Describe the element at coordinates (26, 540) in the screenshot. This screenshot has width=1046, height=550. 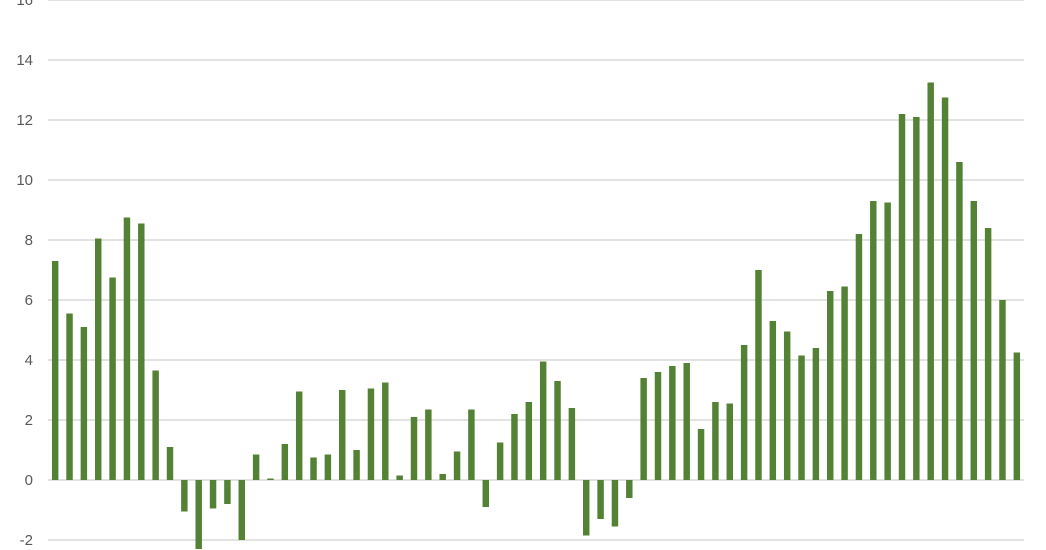
I see `y-tick-label: -2` at that location.